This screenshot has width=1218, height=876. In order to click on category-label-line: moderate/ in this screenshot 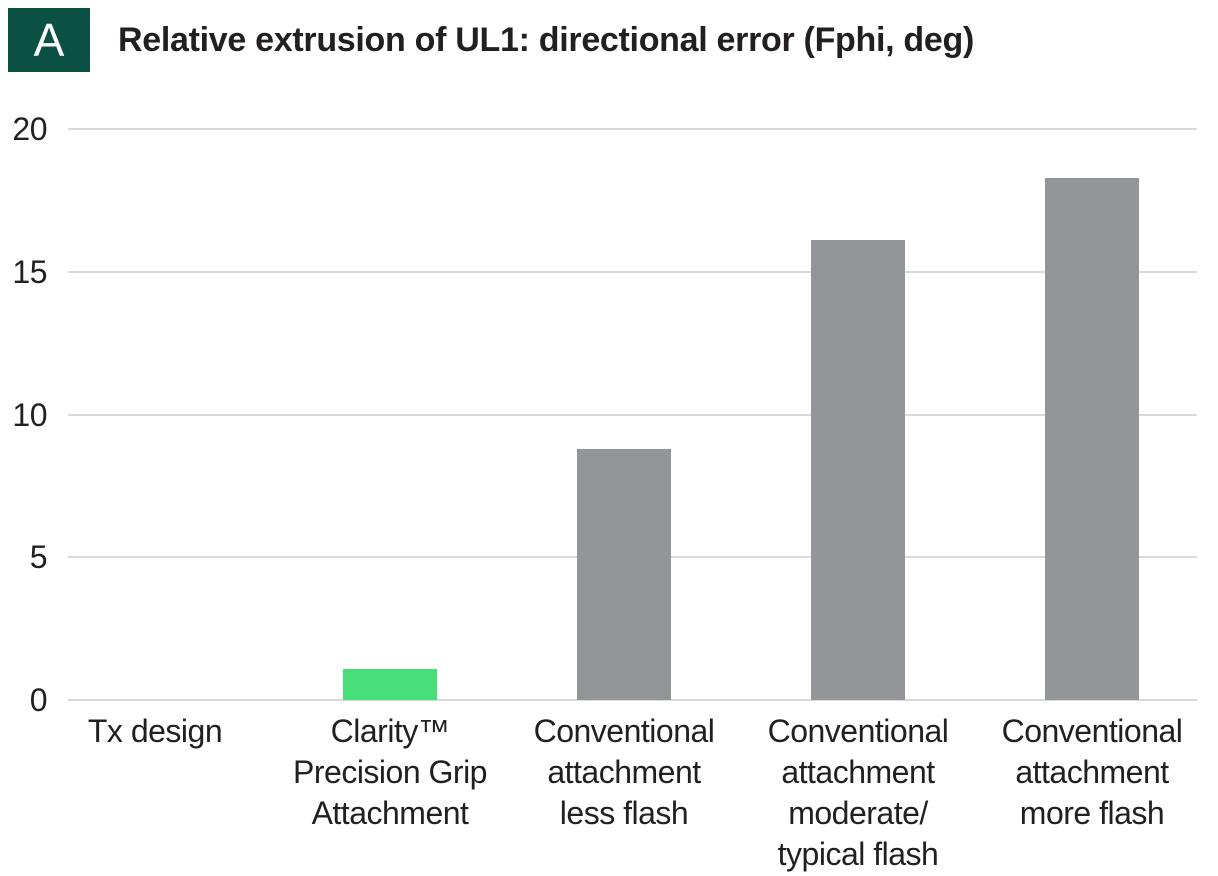, I will do `click(858, 813)`.